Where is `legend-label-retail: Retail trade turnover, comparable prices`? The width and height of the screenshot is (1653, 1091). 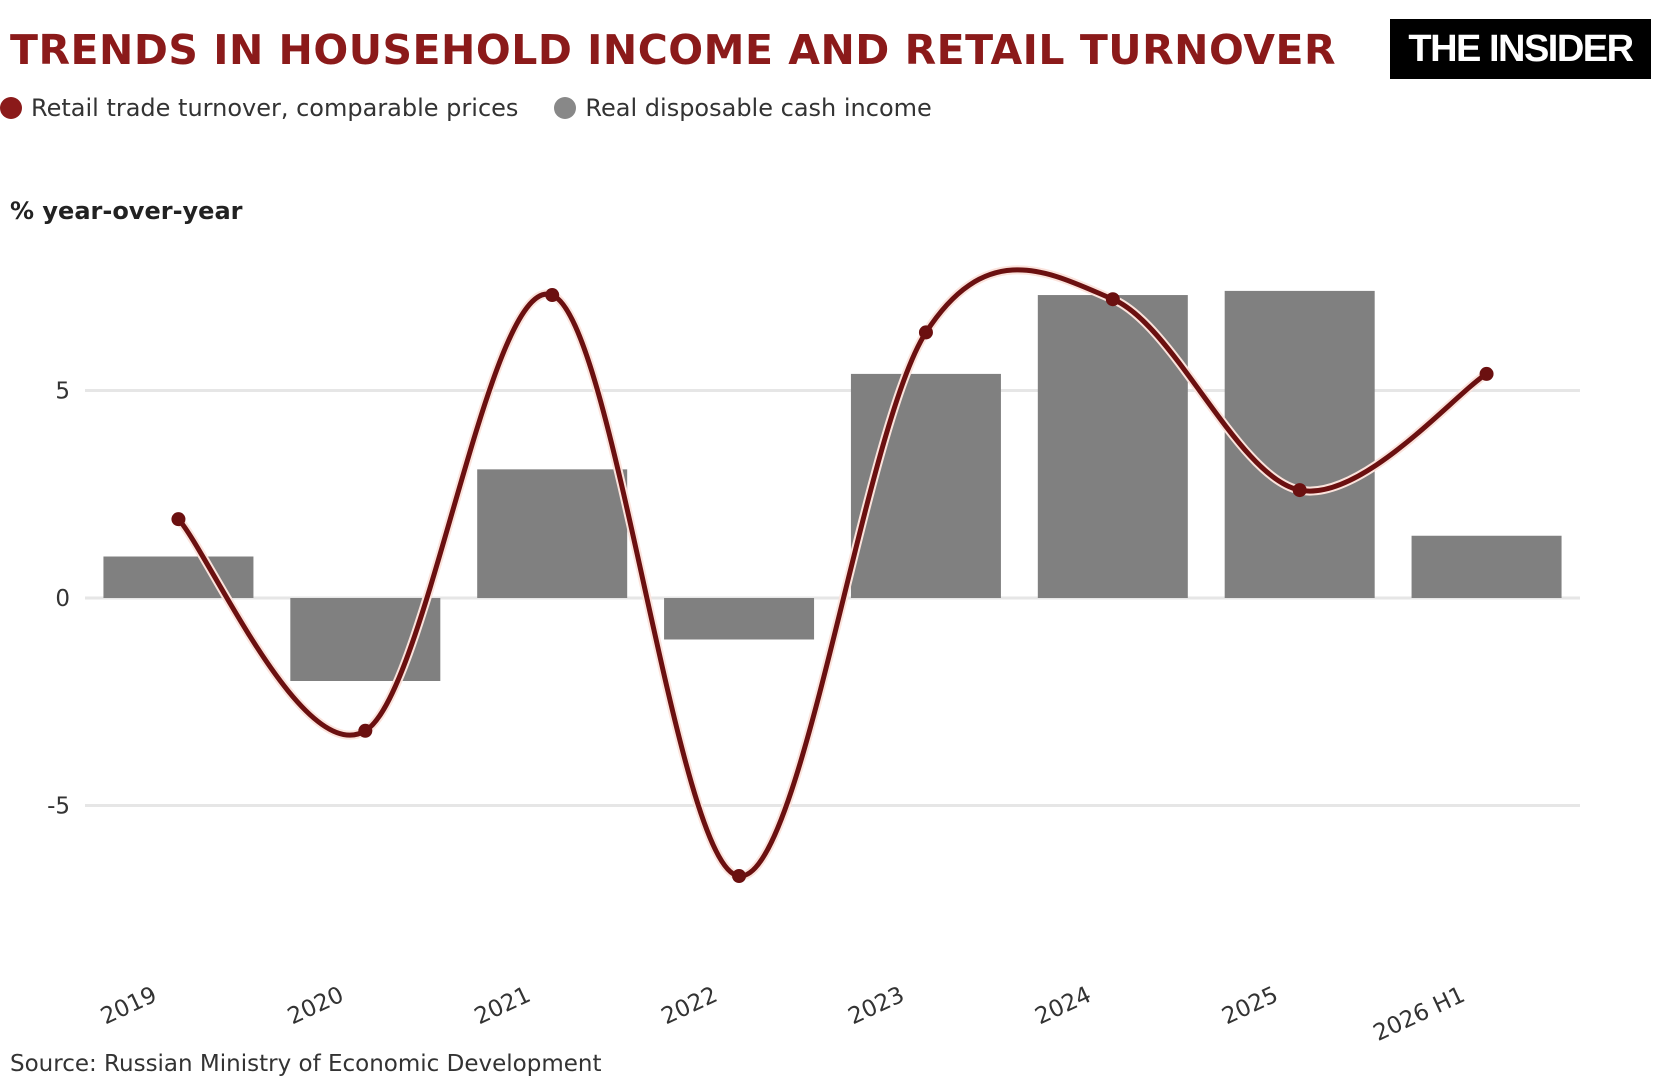 legend-label-retail: Retail trade turnover, comparable prices is located at coordinates (275, 108).